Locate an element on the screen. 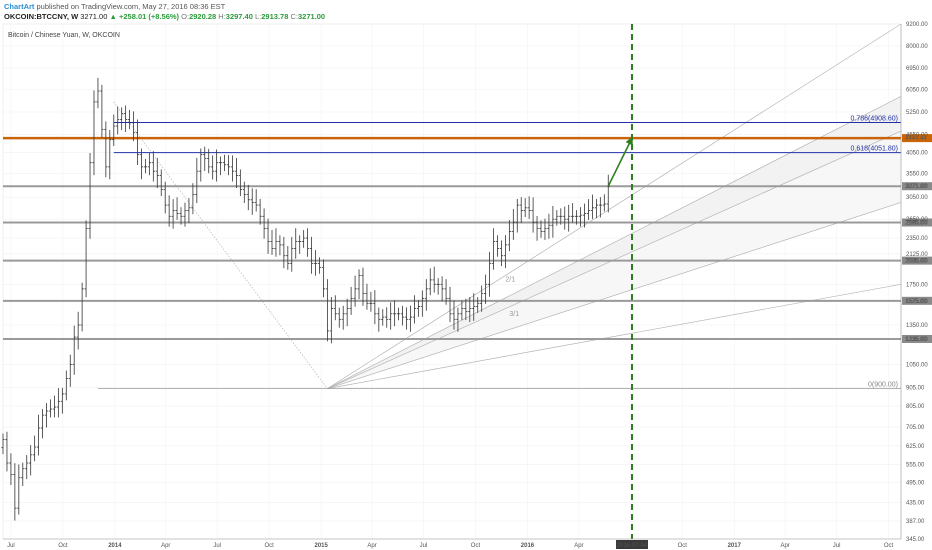  close-label: C: is located at coordinates (294, 16).